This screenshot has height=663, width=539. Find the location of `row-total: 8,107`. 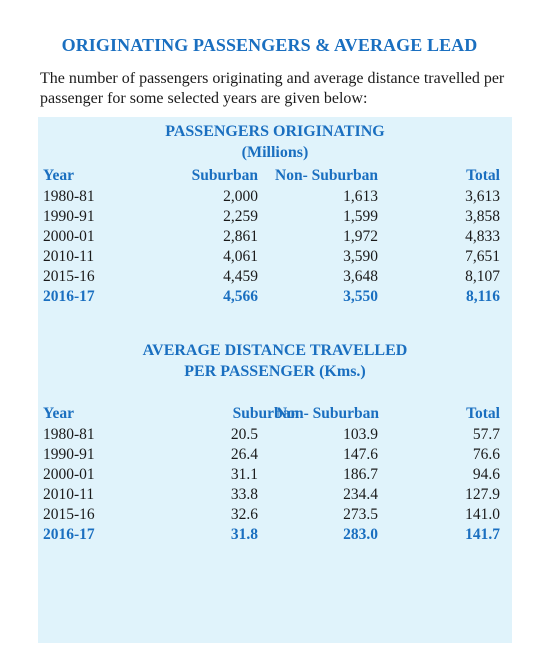

row-total: 8,107 is located at coordinates (482, 276).